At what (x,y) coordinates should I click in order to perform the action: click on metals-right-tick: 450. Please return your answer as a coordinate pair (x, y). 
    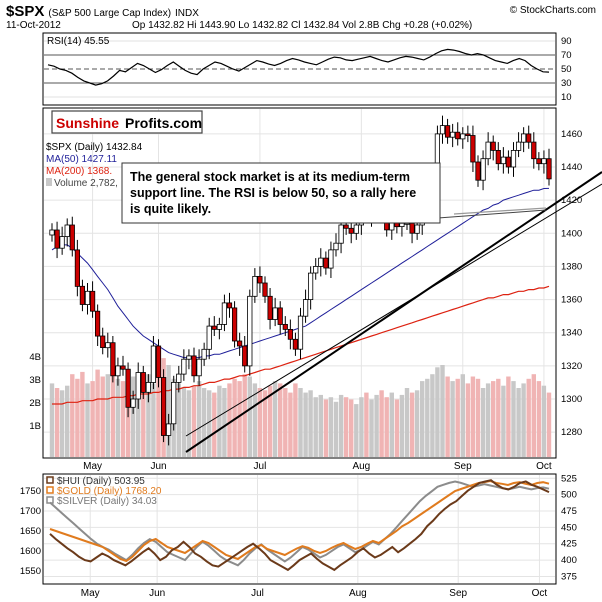
    Looking at the image, I should click on (569, 527).